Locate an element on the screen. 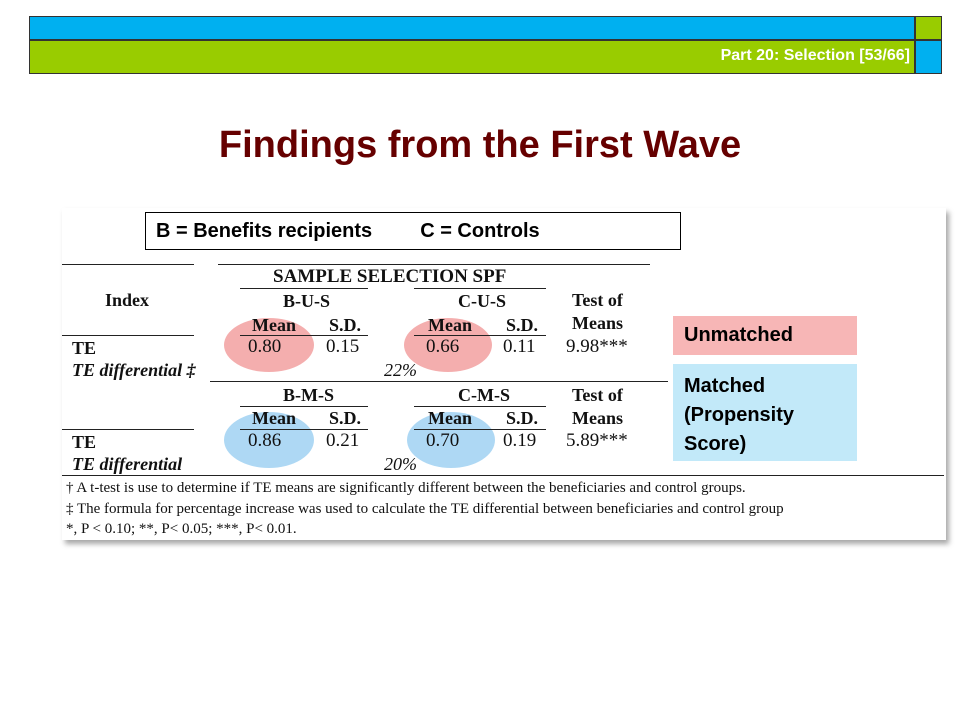  highlight-c-unmatched is located at coordinates (448, 345).